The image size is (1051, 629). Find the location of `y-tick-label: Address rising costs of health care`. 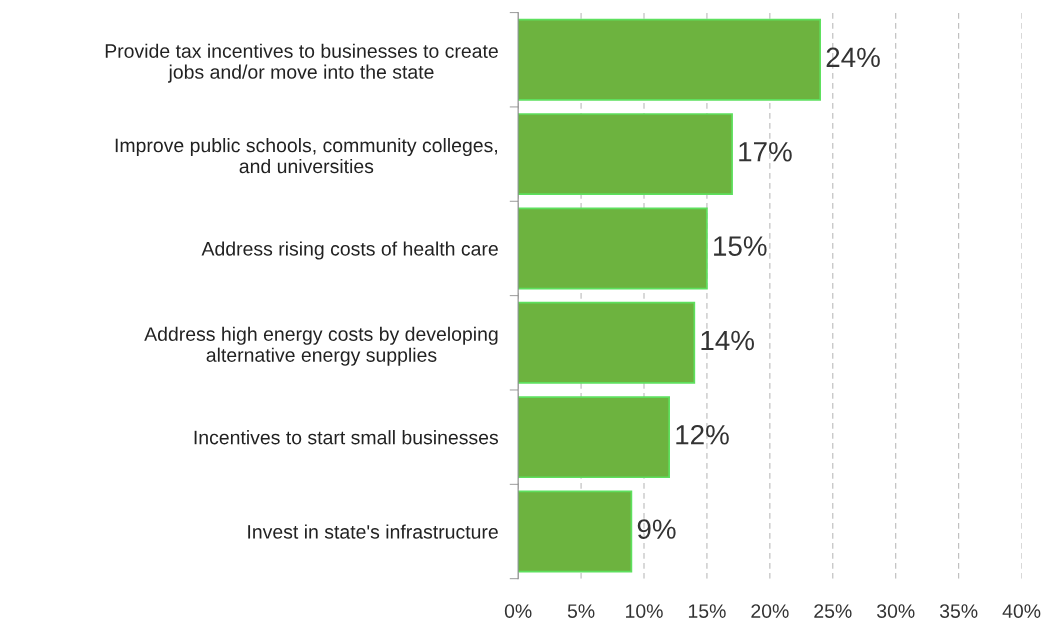

y-tick-label: Address rising costs of health care is located at coordinates (349, 250).